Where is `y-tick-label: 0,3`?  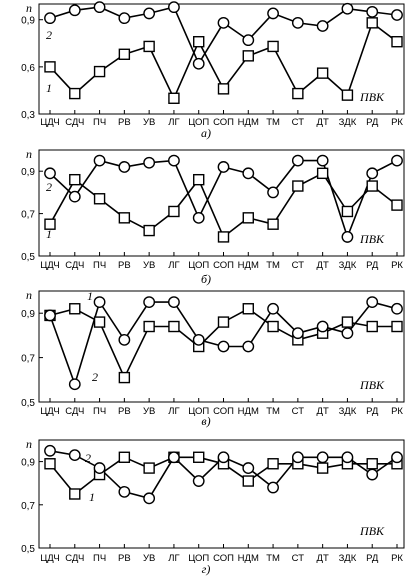 y-tick-label: 0,3 is located at coordinates (28, 115).